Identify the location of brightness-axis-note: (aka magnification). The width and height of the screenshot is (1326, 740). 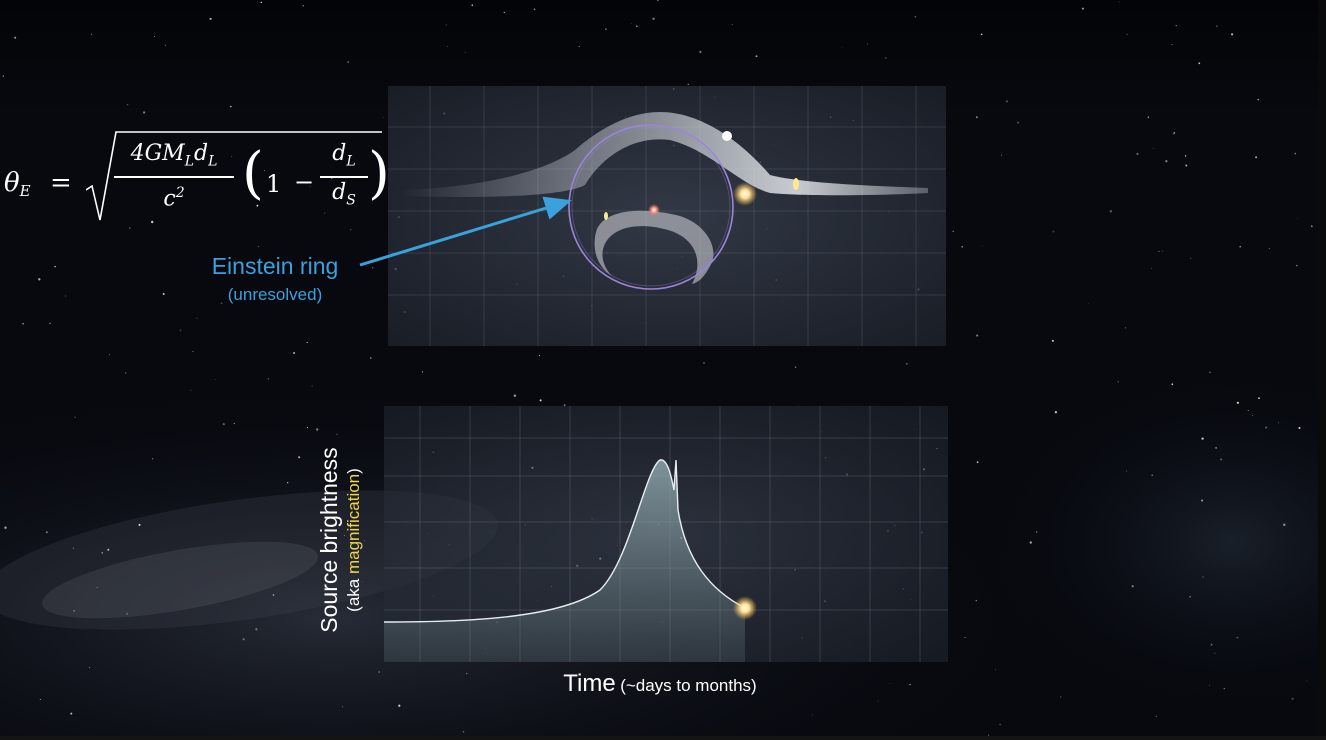
(354, 540).